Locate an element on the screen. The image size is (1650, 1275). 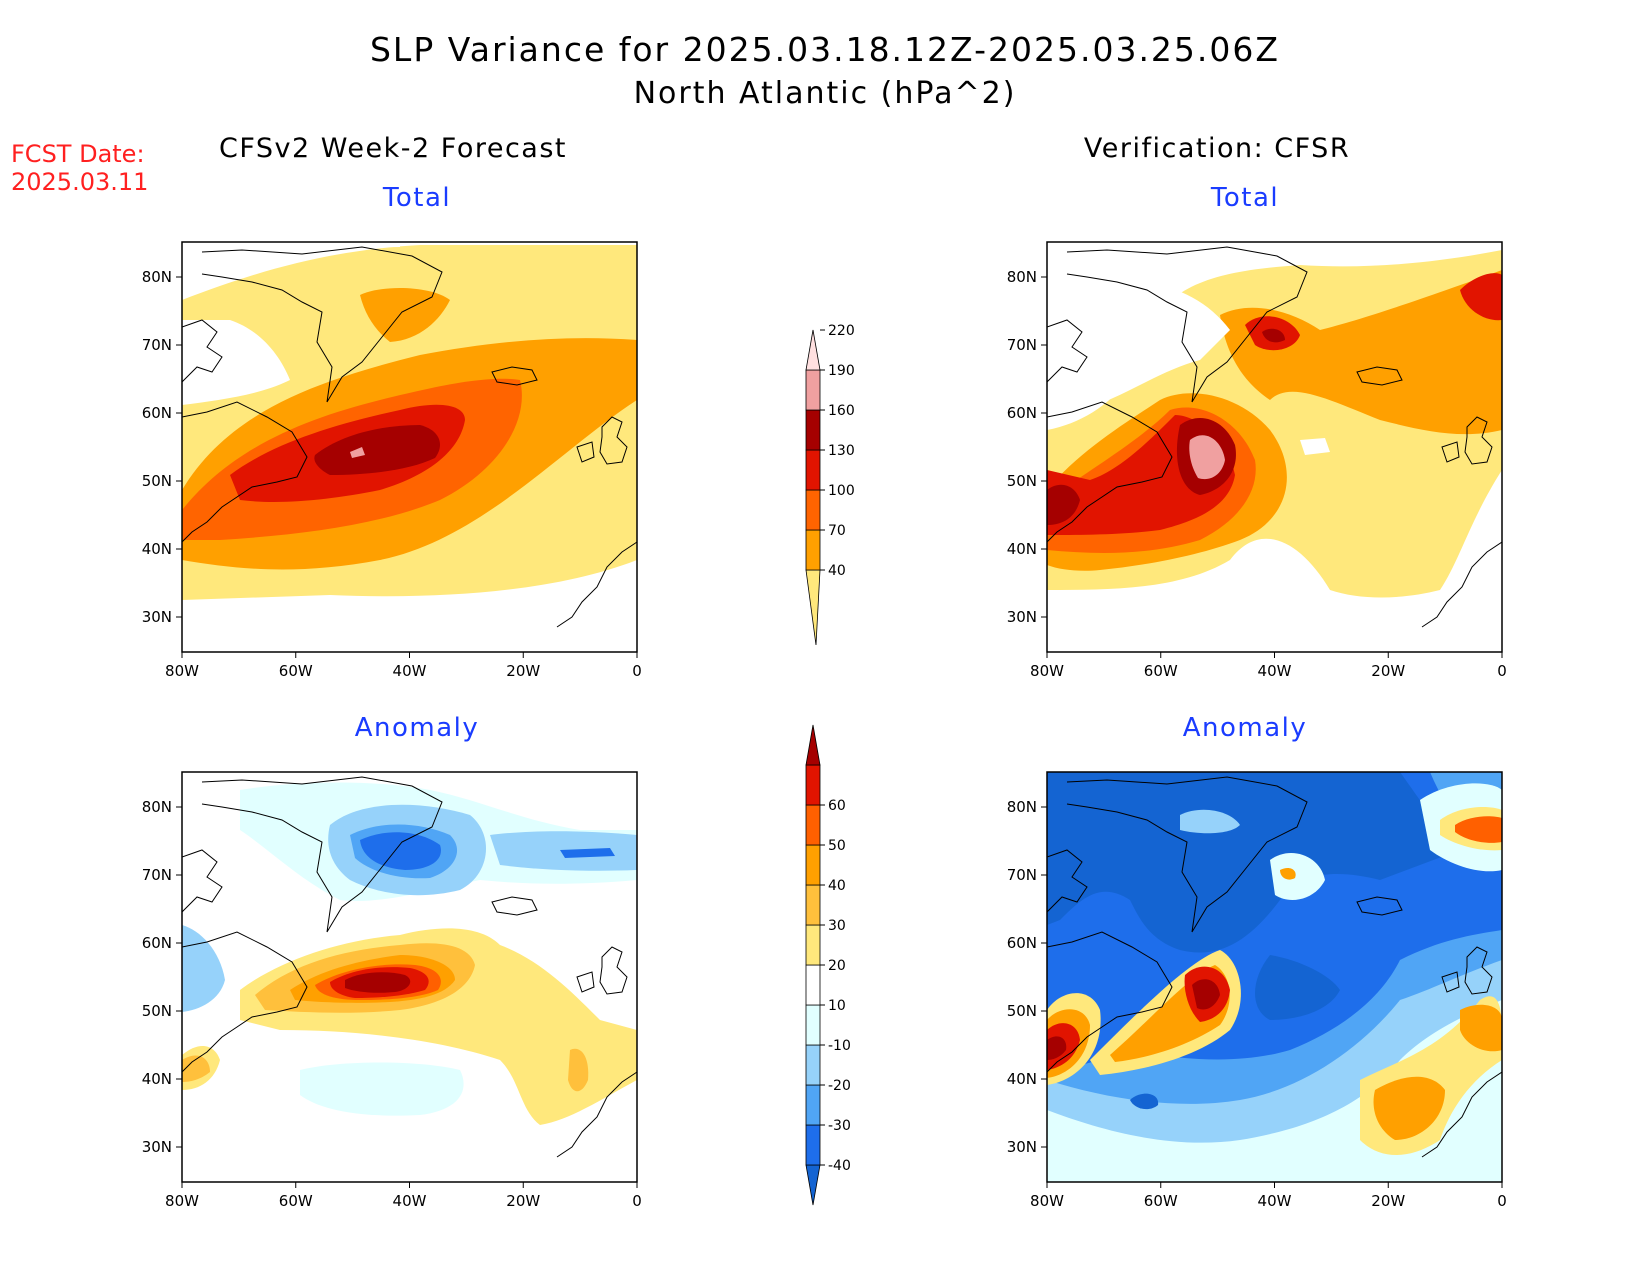
column-title-verification: Verification: CFSR is located at coordinates (1217, 148).